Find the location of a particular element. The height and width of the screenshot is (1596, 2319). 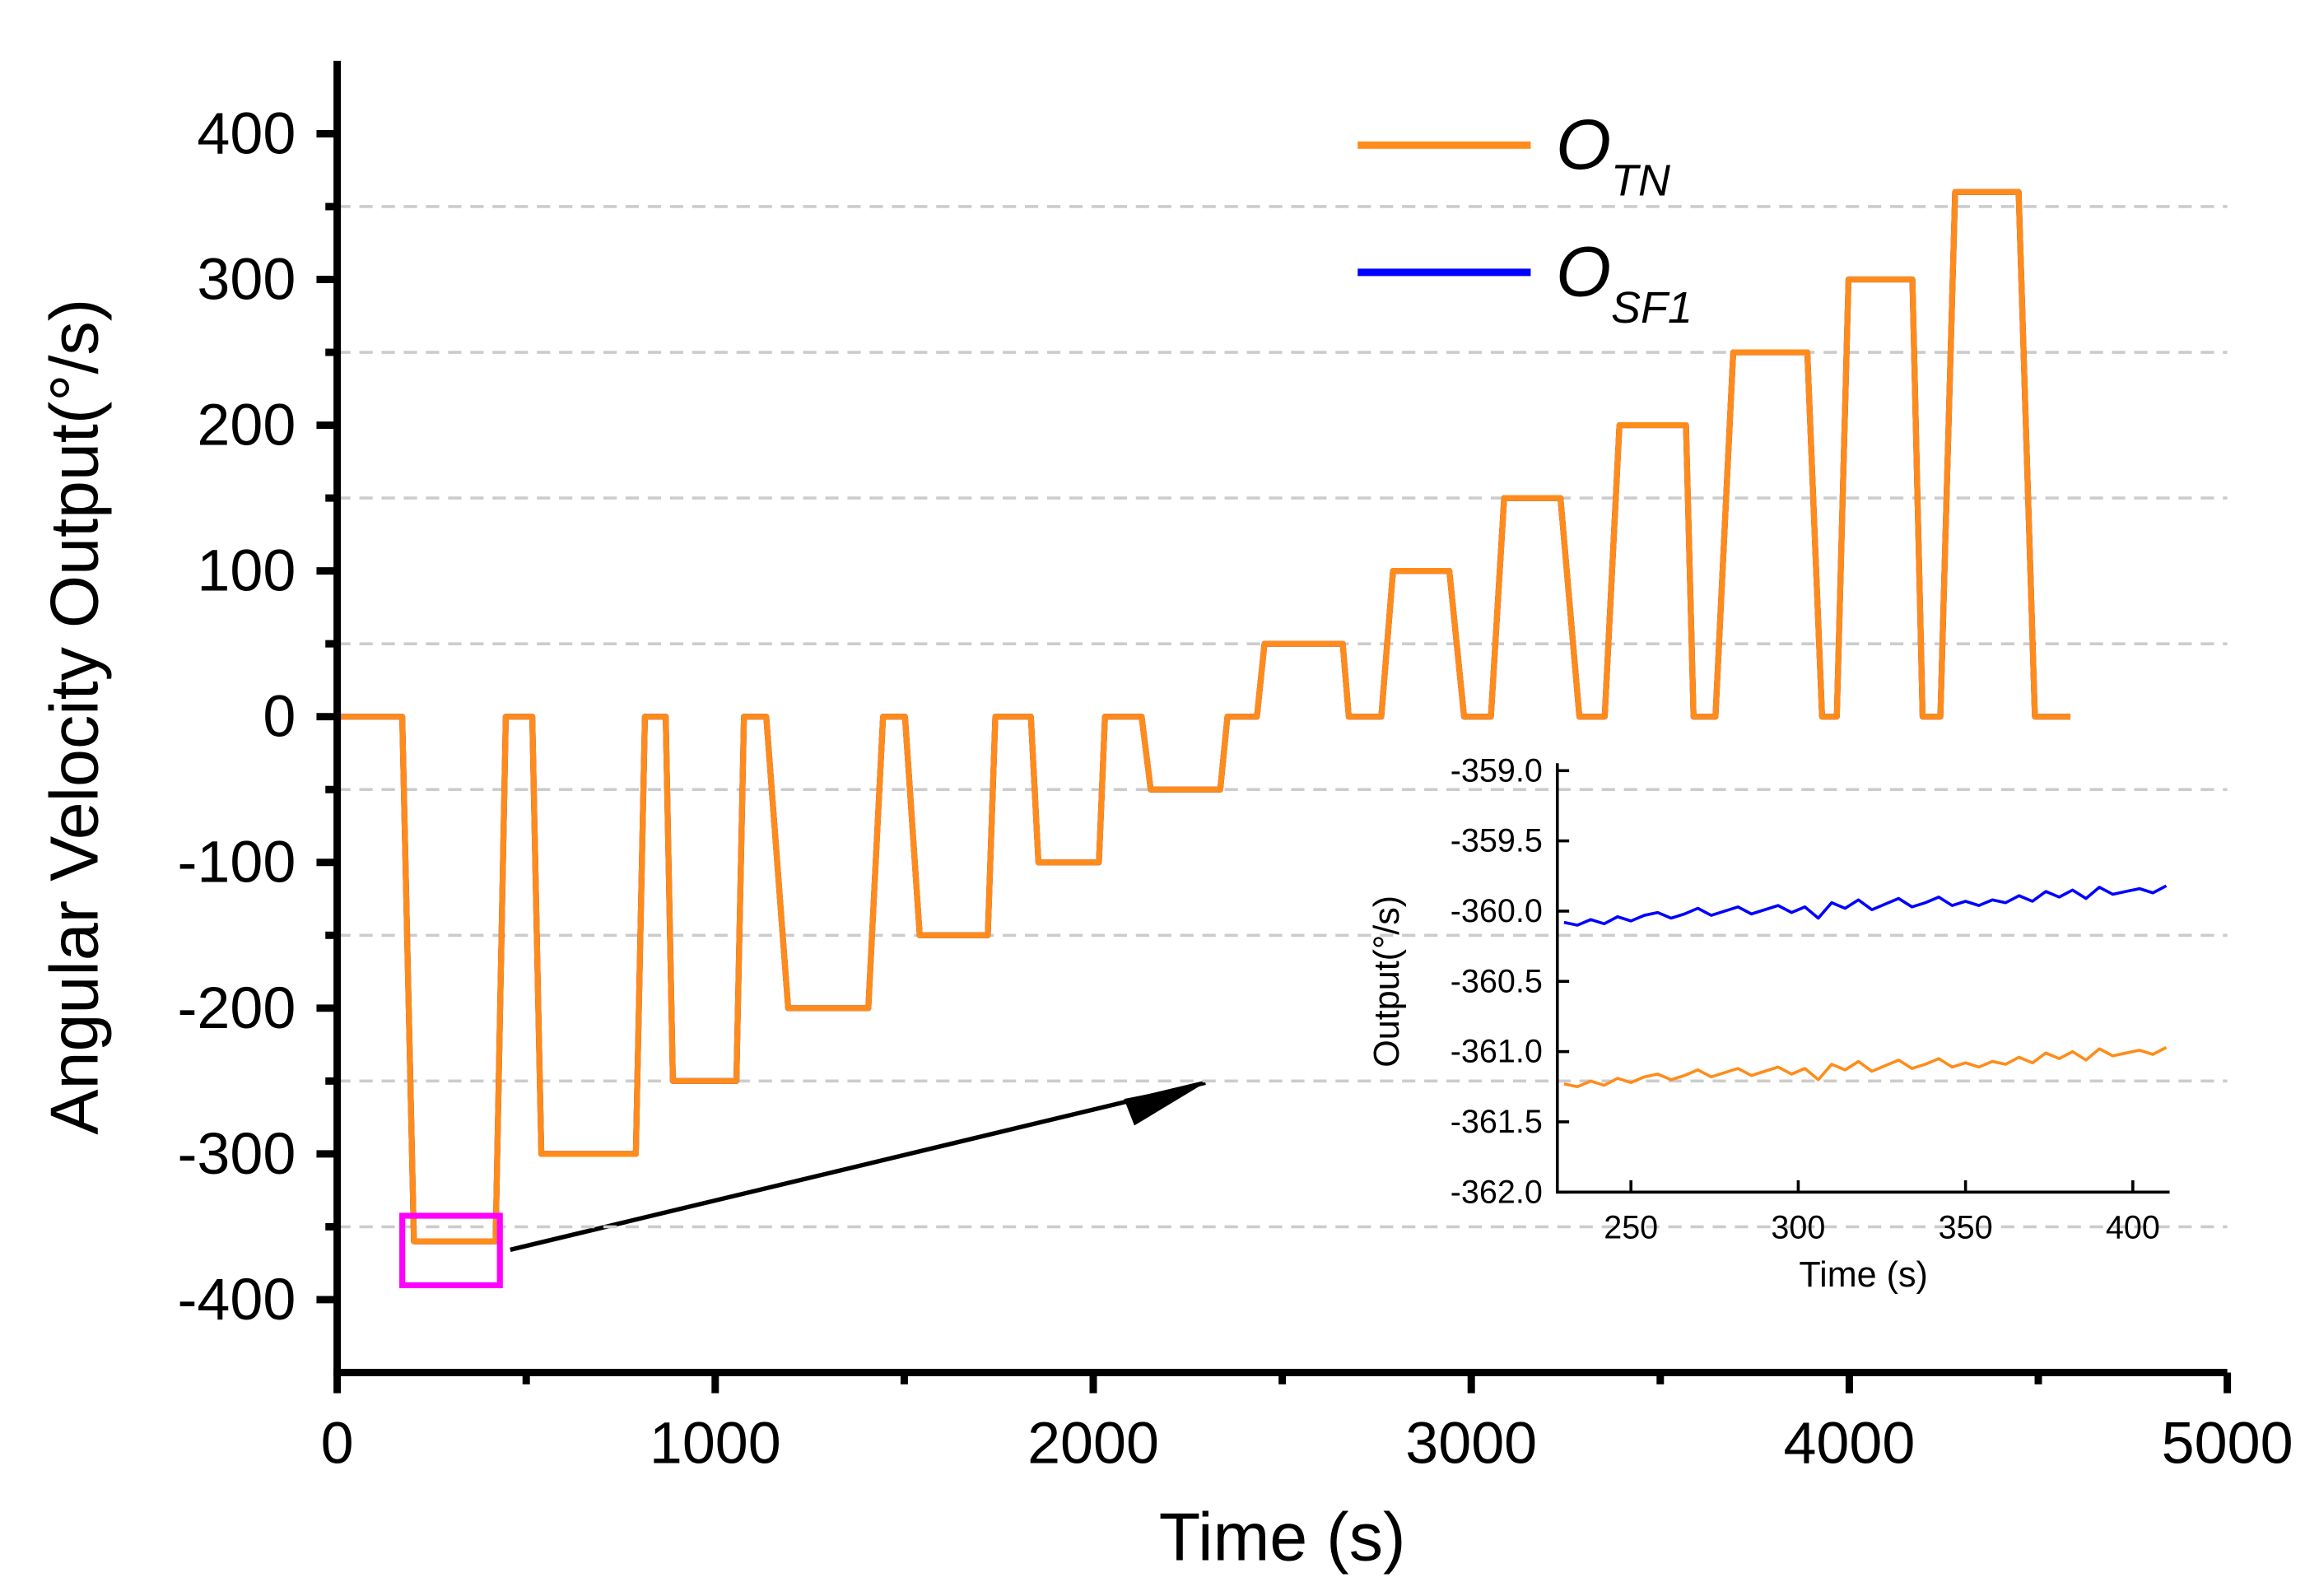

y-tick-label: -359.0 is located at coordinates (1497, 770).